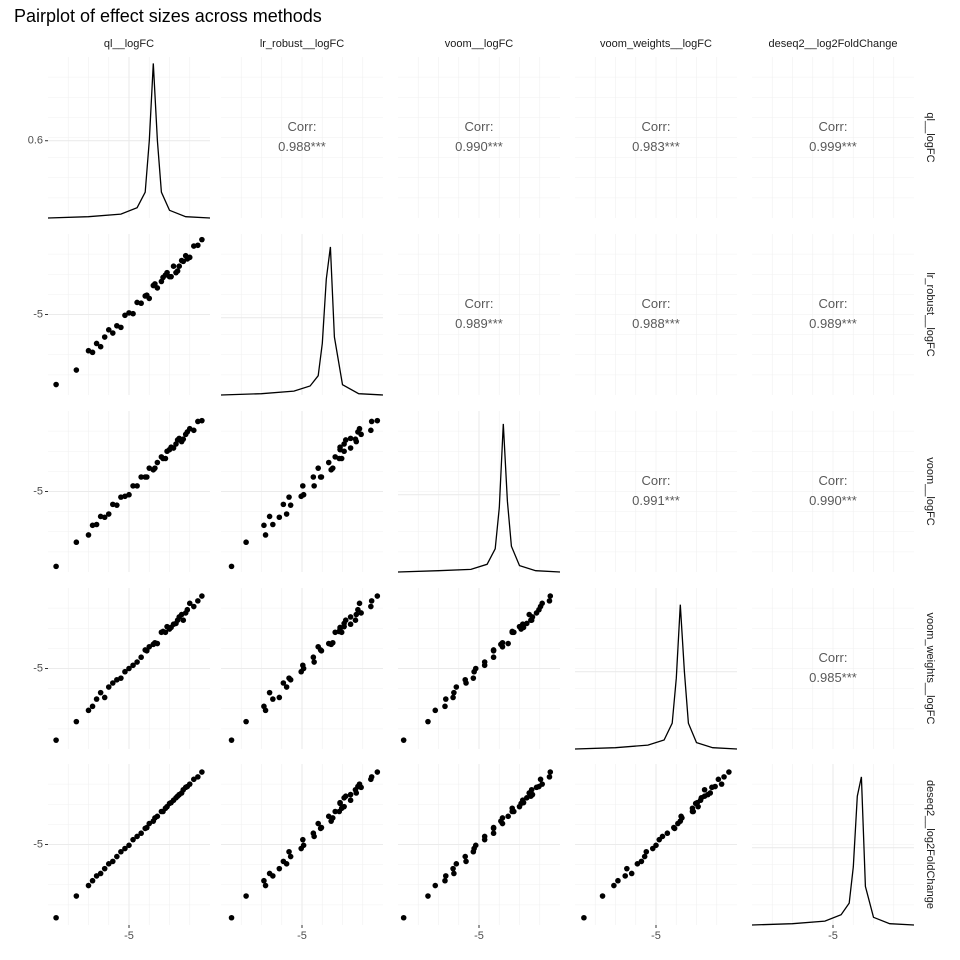 The image size is (960, 960). What do you see at coordinates (833, 323) in the screenshot?
I see `corr-value: 0.989***` at bounding box center [833, 323].